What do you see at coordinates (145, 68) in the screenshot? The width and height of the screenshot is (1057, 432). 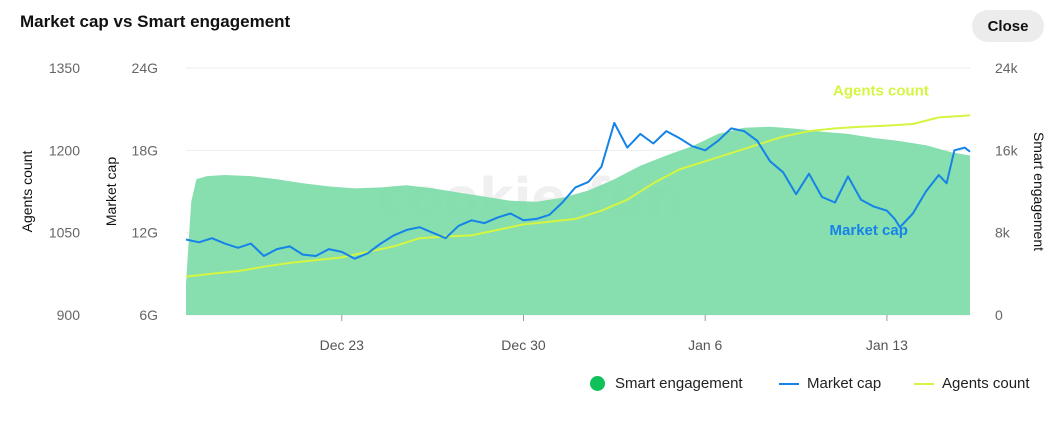 I see `market-cap-tick-3: 24G` at bounding box center [145, 68].